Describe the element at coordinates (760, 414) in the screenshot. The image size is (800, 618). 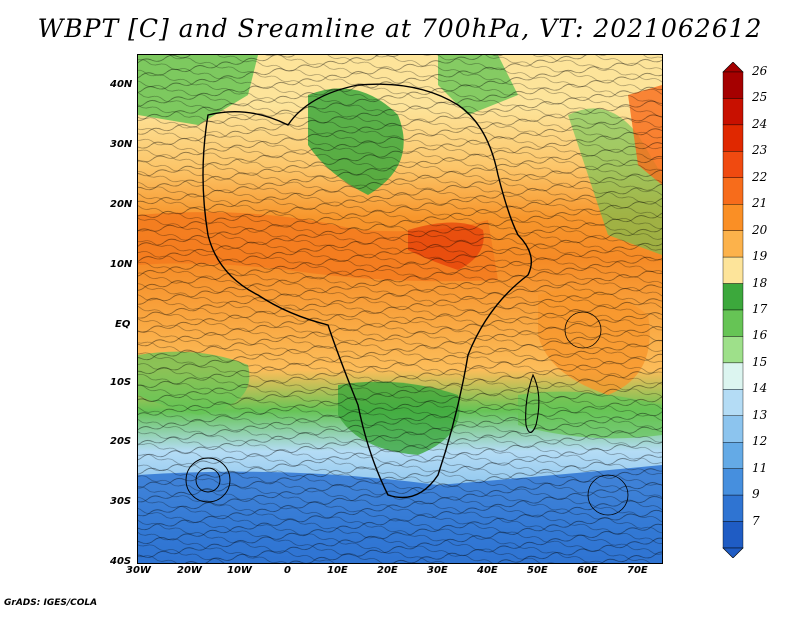
I see `colorbar-level-label: 13` at that location.